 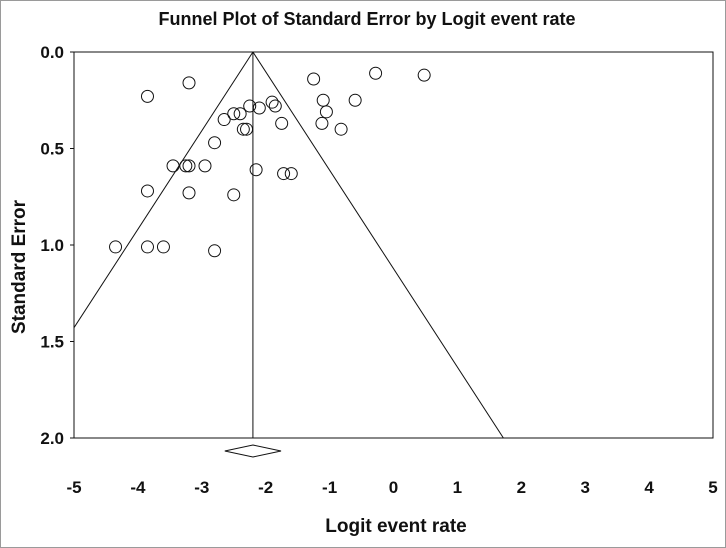 What do you see at coordinates (52, 149) in the screenshot?
I see `y-tick-label: 0.5` at bounding box center [52, 149].